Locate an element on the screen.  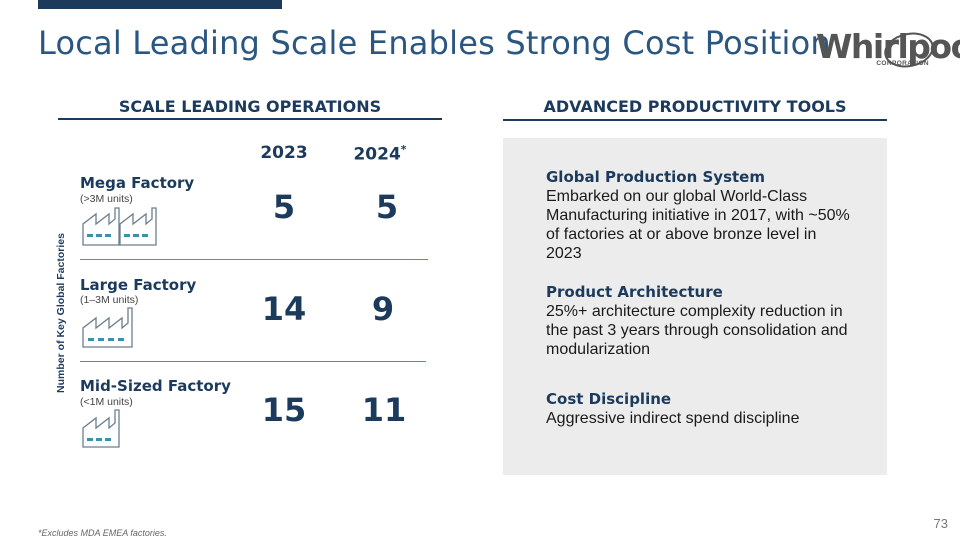
large-factory-range: (1–3M units) is located at coordinates (109, 300).